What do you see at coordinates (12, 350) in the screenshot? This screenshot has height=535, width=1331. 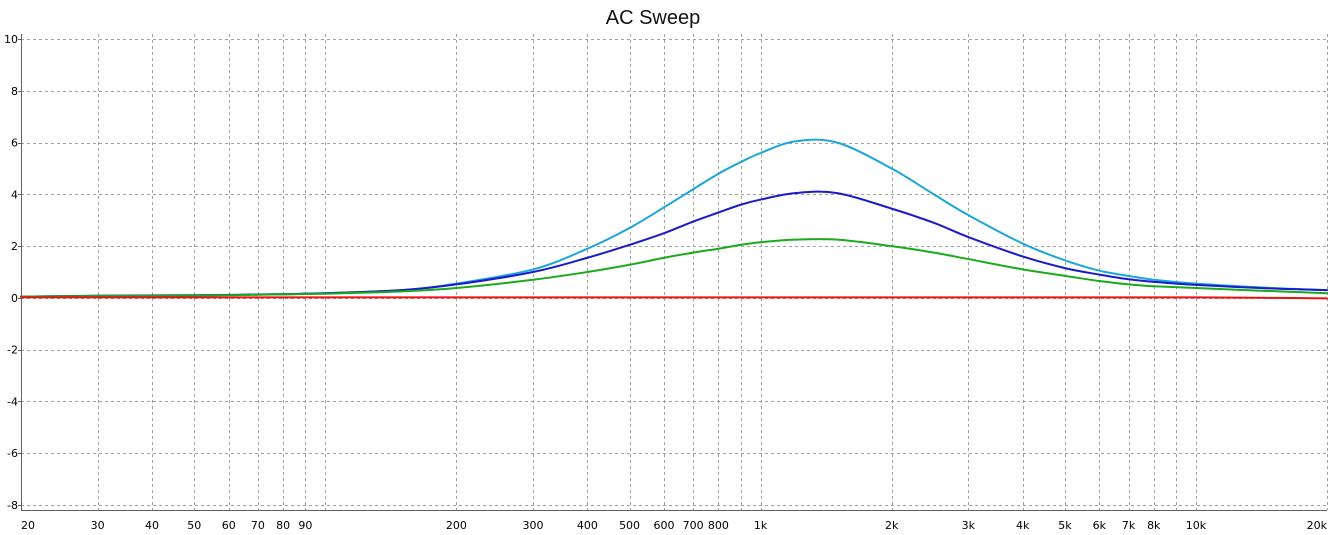 I see `y-tick-label: -2` at bounding box center [12, 350].